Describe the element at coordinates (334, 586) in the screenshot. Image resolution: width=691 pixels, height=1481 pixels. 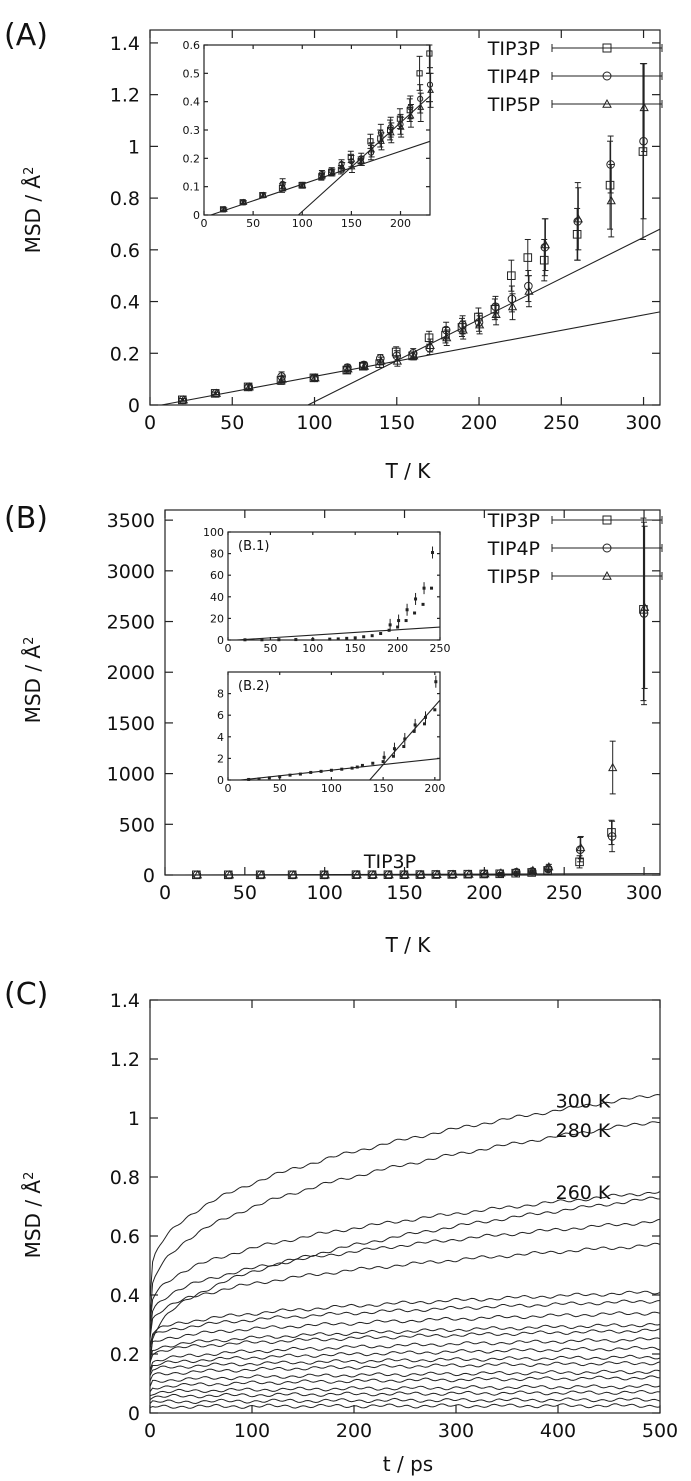
I see `inset-frame` at that location.